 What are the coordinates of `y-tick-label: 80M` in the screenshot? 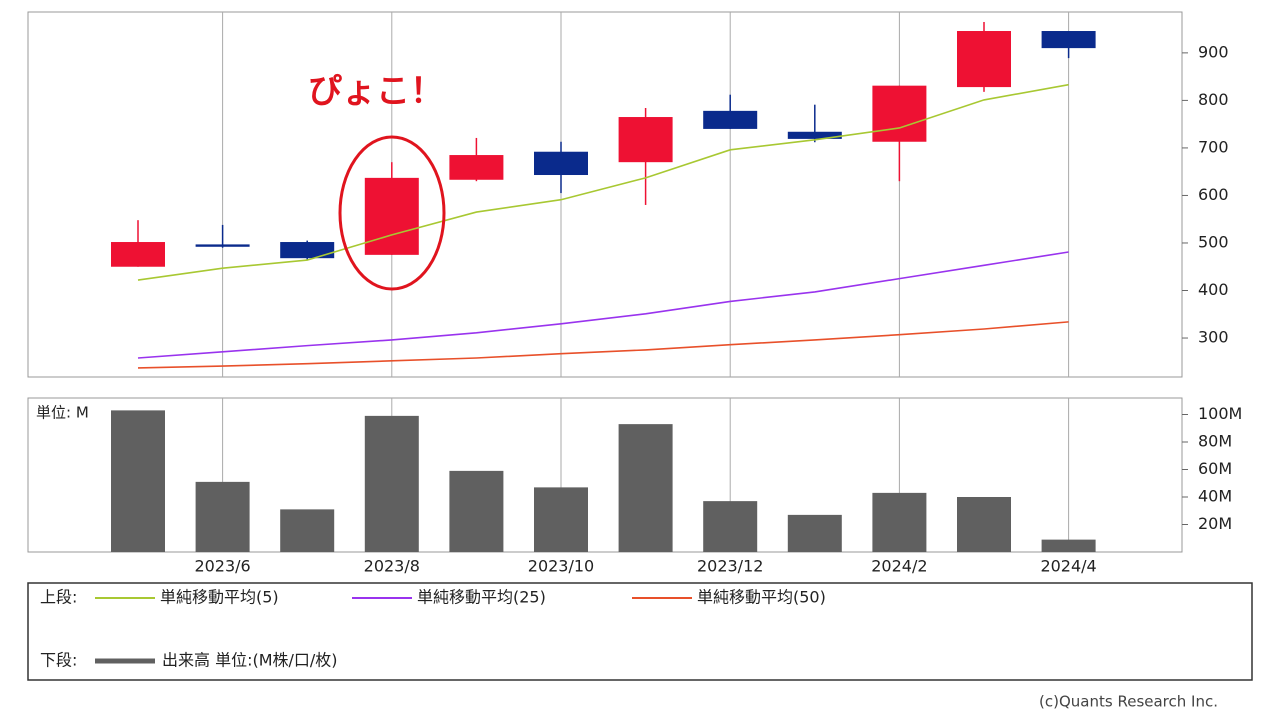 It's located at (1215, 441).